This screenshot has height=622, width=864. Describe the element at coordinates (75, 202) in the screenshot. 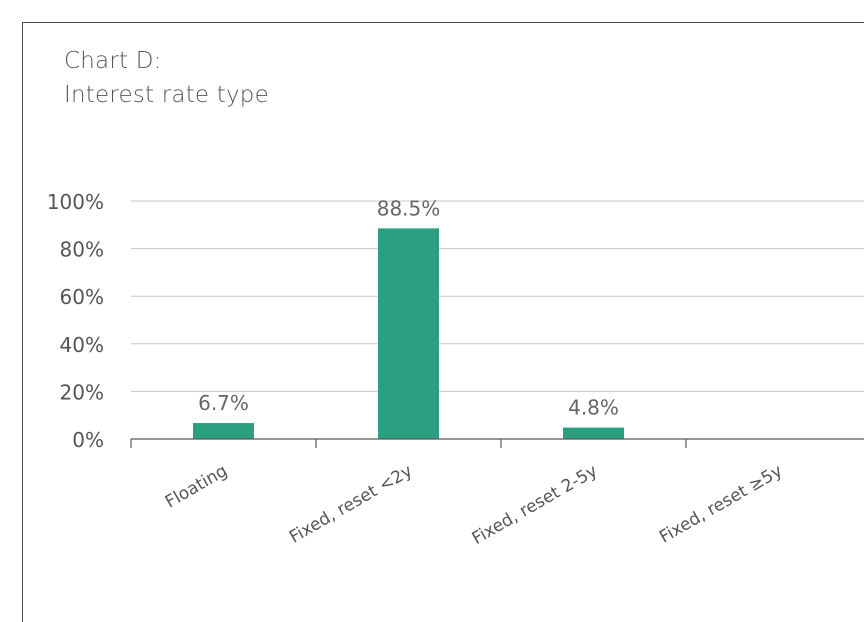

I see `y-tick-label: 100%` at that location.